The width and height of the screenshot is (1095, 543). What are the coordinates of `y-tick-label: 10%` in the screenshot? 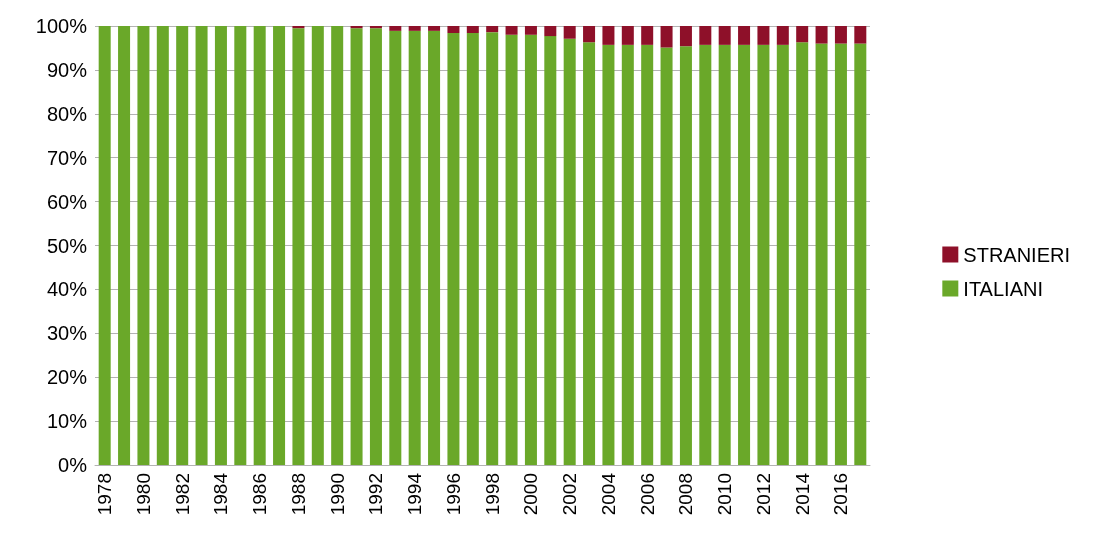 It's located at (67, 421).